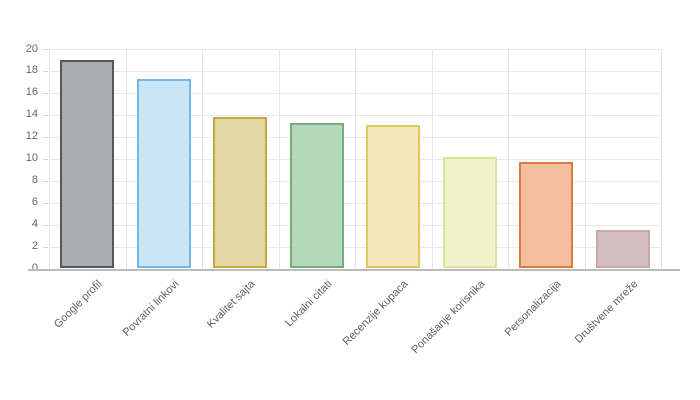 This screenshot has width=700, height=400. Describe the element at coordinates (31, 70) in the screenshot. I see `y-tick-label: 18` at that location.